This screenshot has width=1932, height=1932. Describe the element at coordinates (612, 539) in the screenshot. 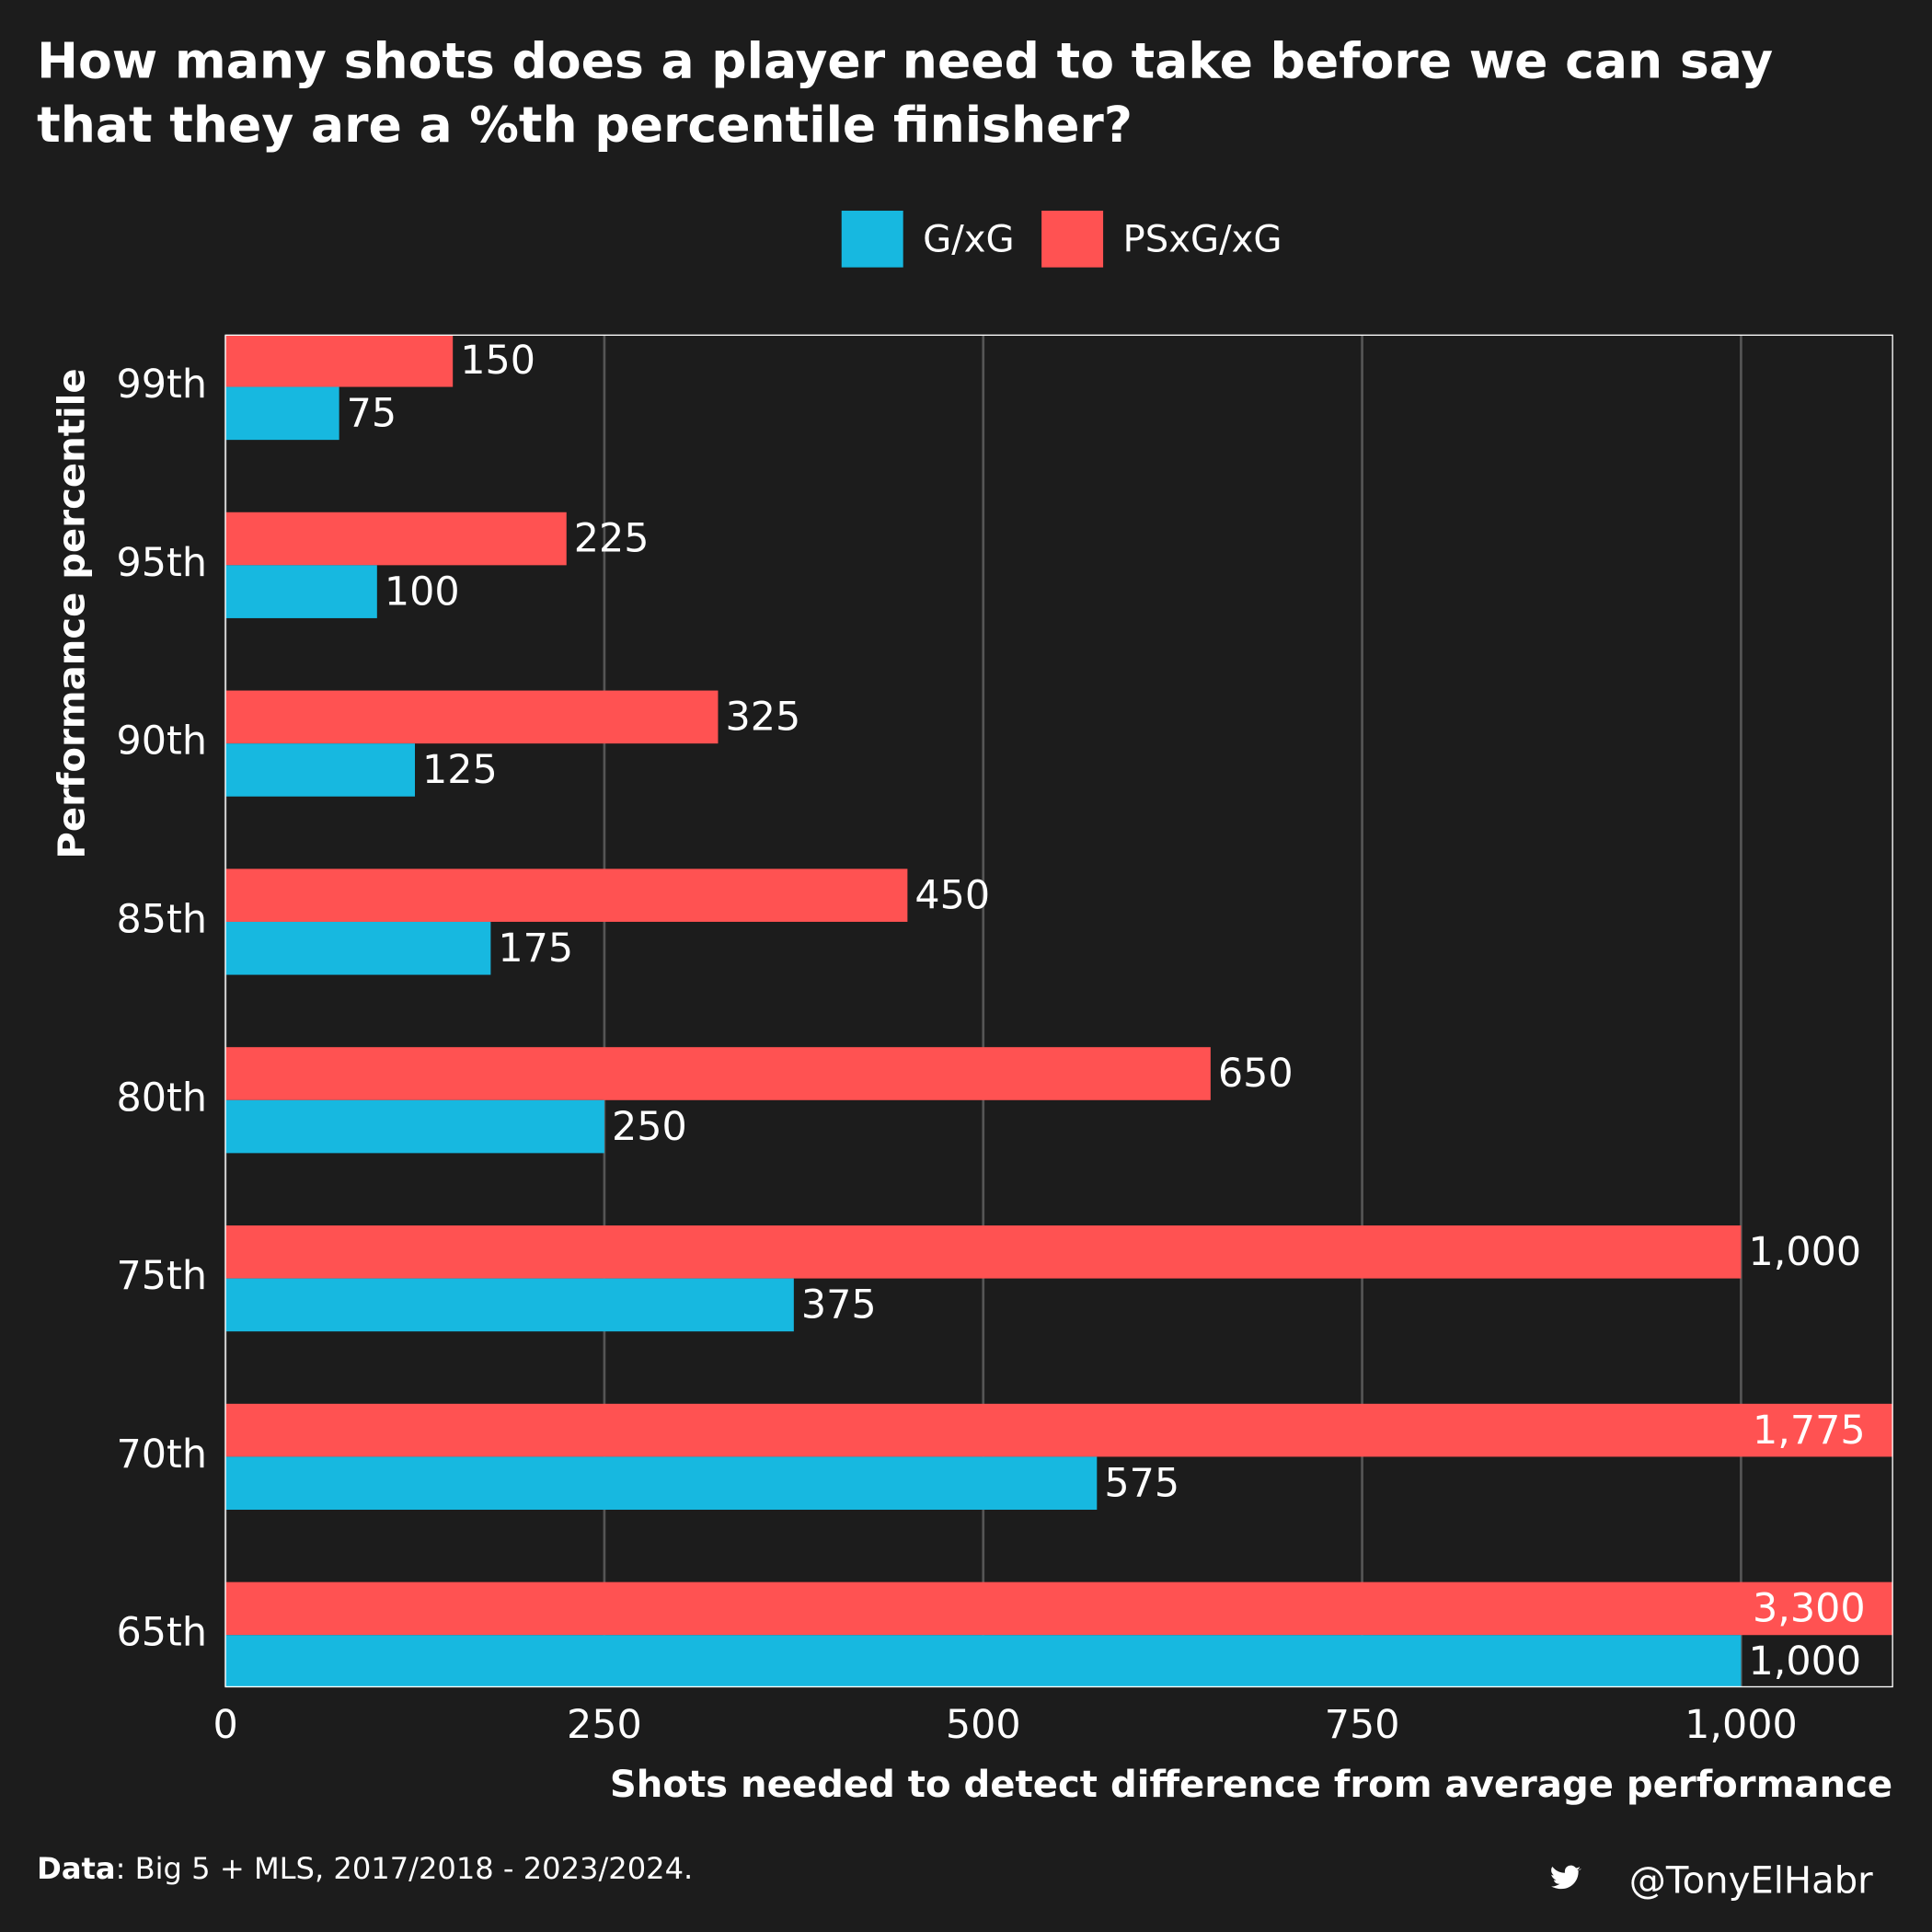

I see `value-label: 225` at that location.